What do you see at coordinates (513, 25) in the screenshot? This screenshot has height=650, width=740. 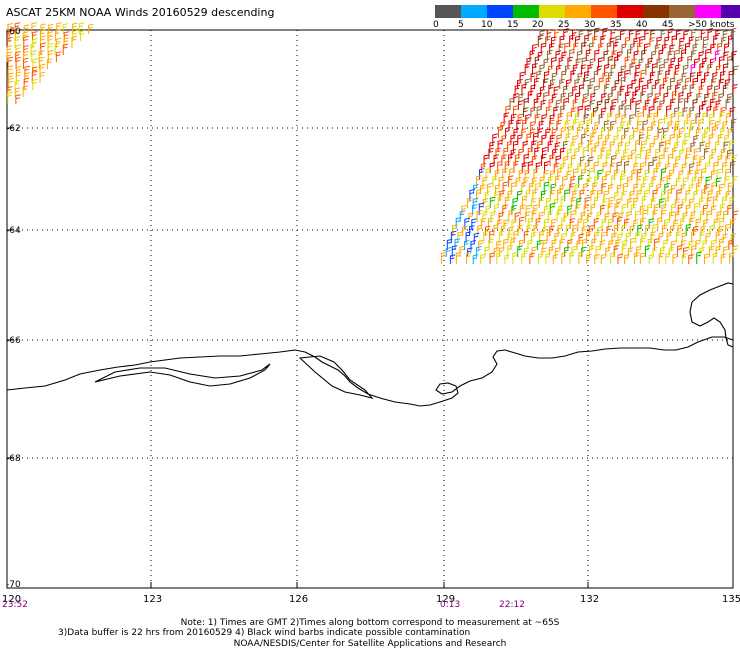 I see `legend-label: 15` at bounding box center [513, 25].